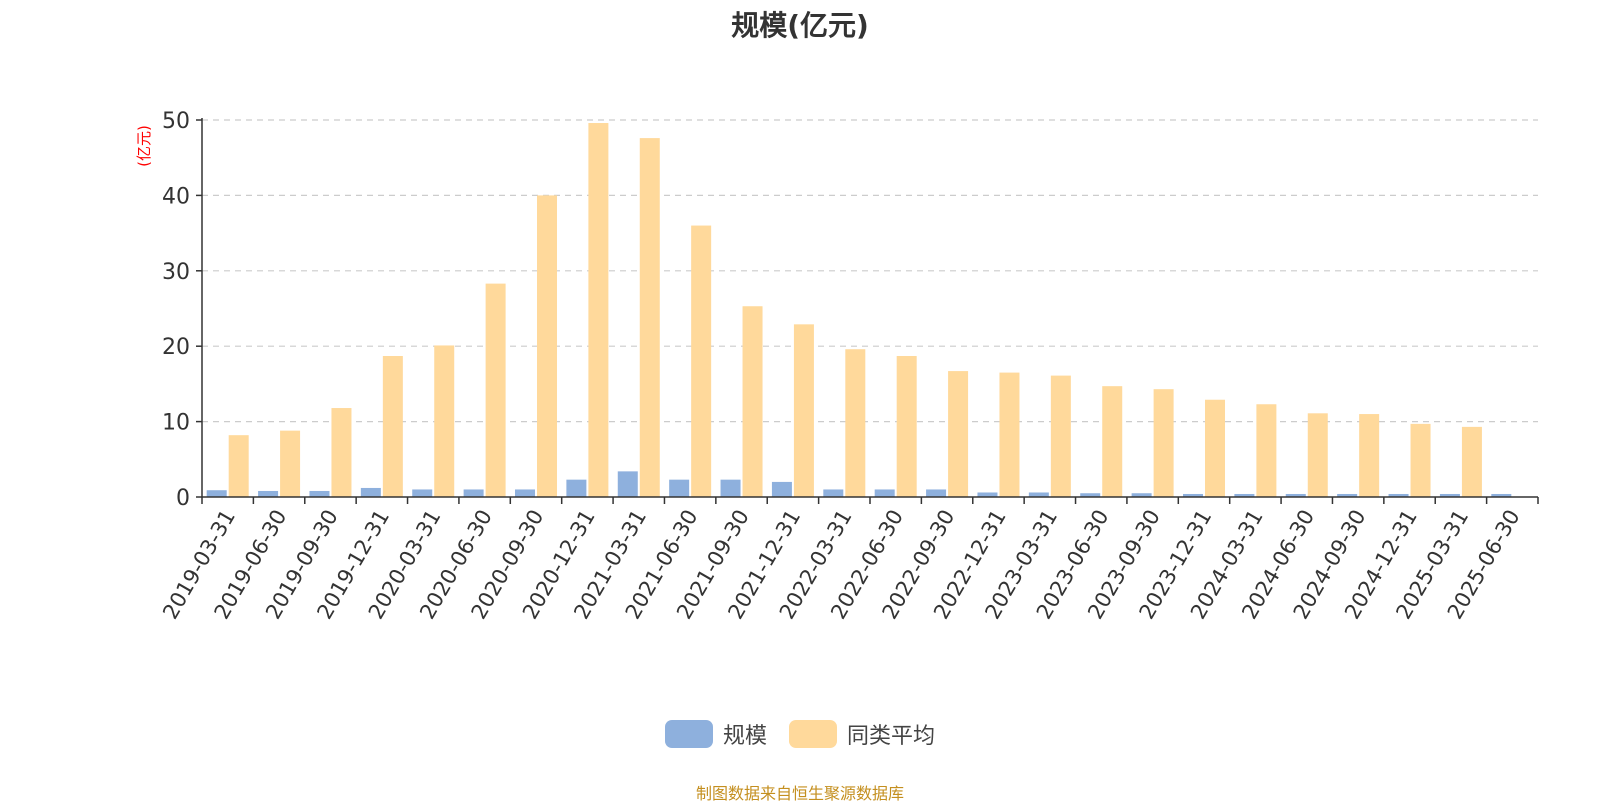 The height and width of the screenshot is (804, 1600). I want to click on legend-item-scale: 规模, so click(715, 734).